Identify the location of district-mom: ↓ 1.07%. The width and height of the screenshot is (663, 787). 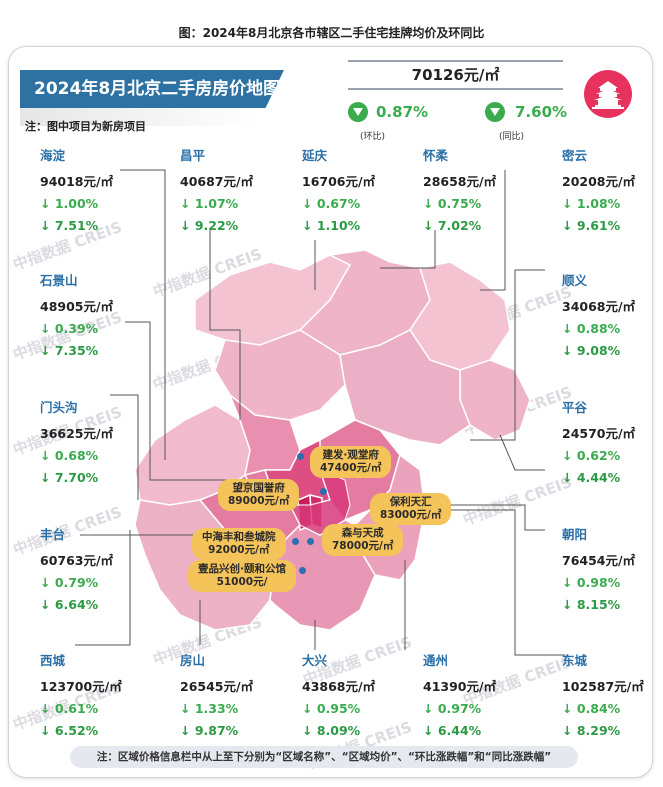
(209, 203).